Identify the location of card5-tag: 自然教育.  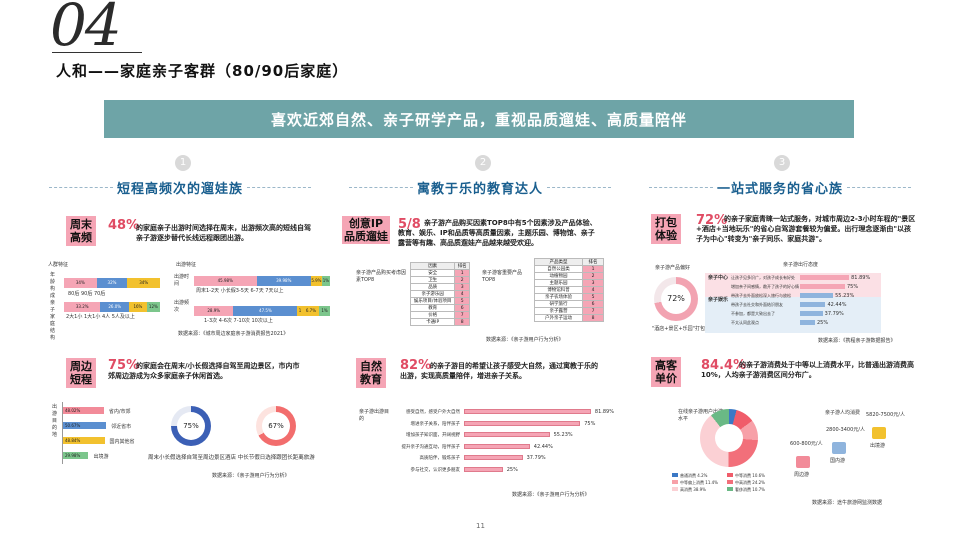
(371, 373).